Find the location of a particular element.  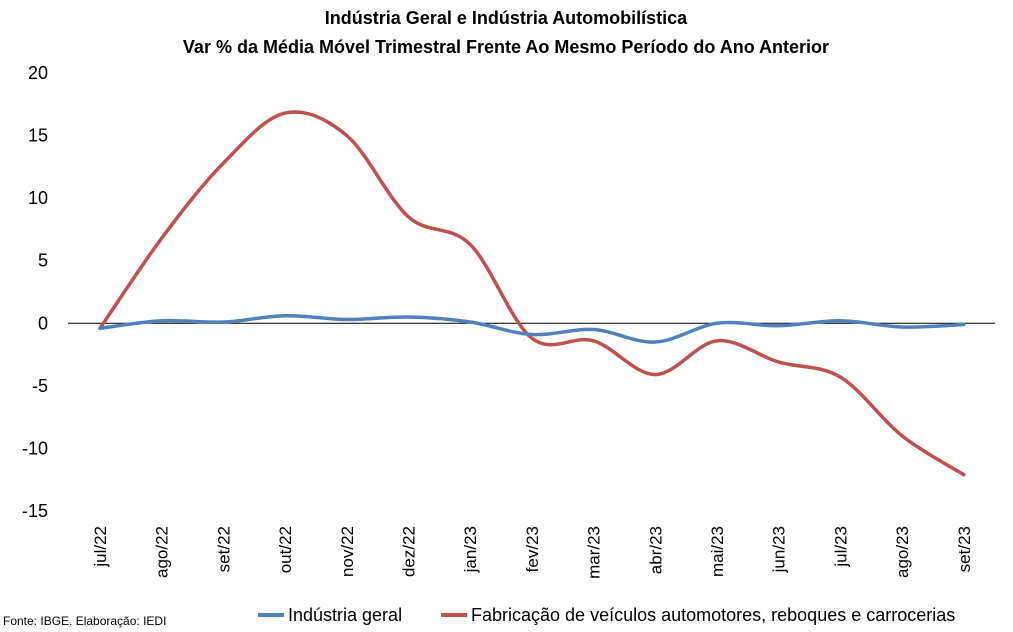

x-tick-label: dez/22 is located at coordinates (409, 551).